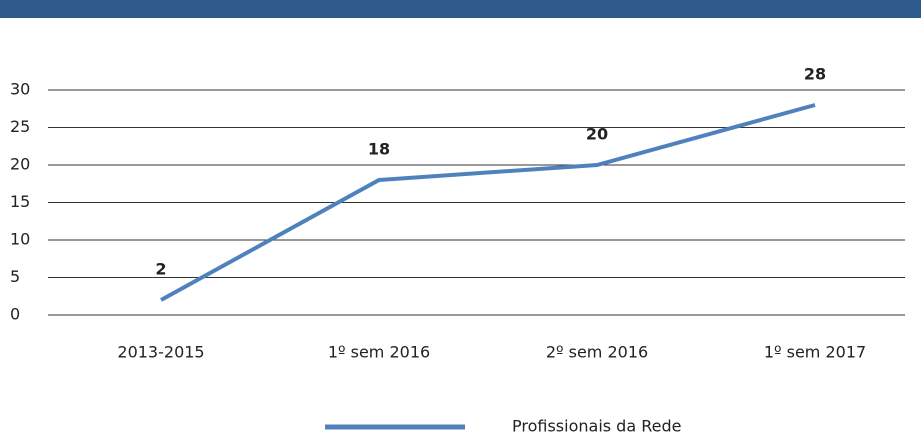 This screenshot has height=435, width=921. What do you see at coordinates (815, 74) in the screenshot?
I see `data-label: 28` at bounding box center [815, 74].